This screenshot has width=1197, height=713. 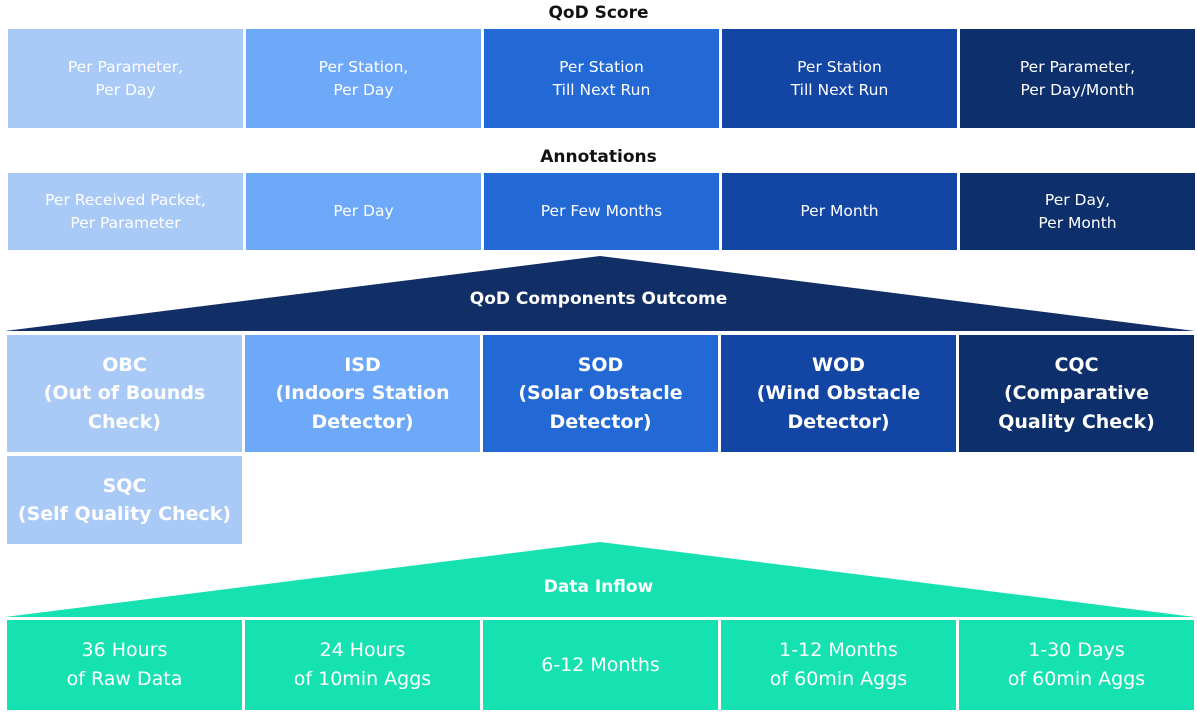 What do you see at coordinates (839, 211) in the screenshot?
I see `annotations-cell: Per Month` at bounding box center [839, 211].